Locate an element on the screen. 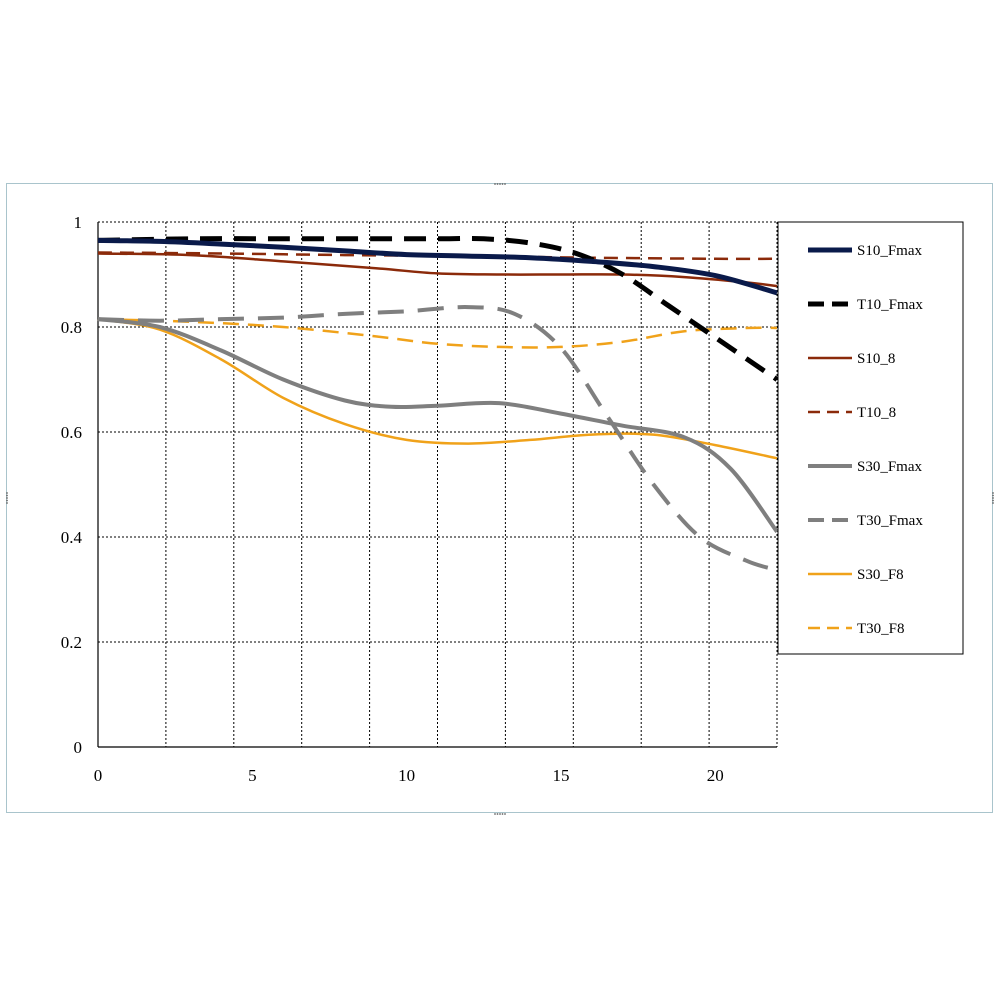 The image size is (1000, 1000). y-tick-label: 0 is located at coordinates (78, 747).